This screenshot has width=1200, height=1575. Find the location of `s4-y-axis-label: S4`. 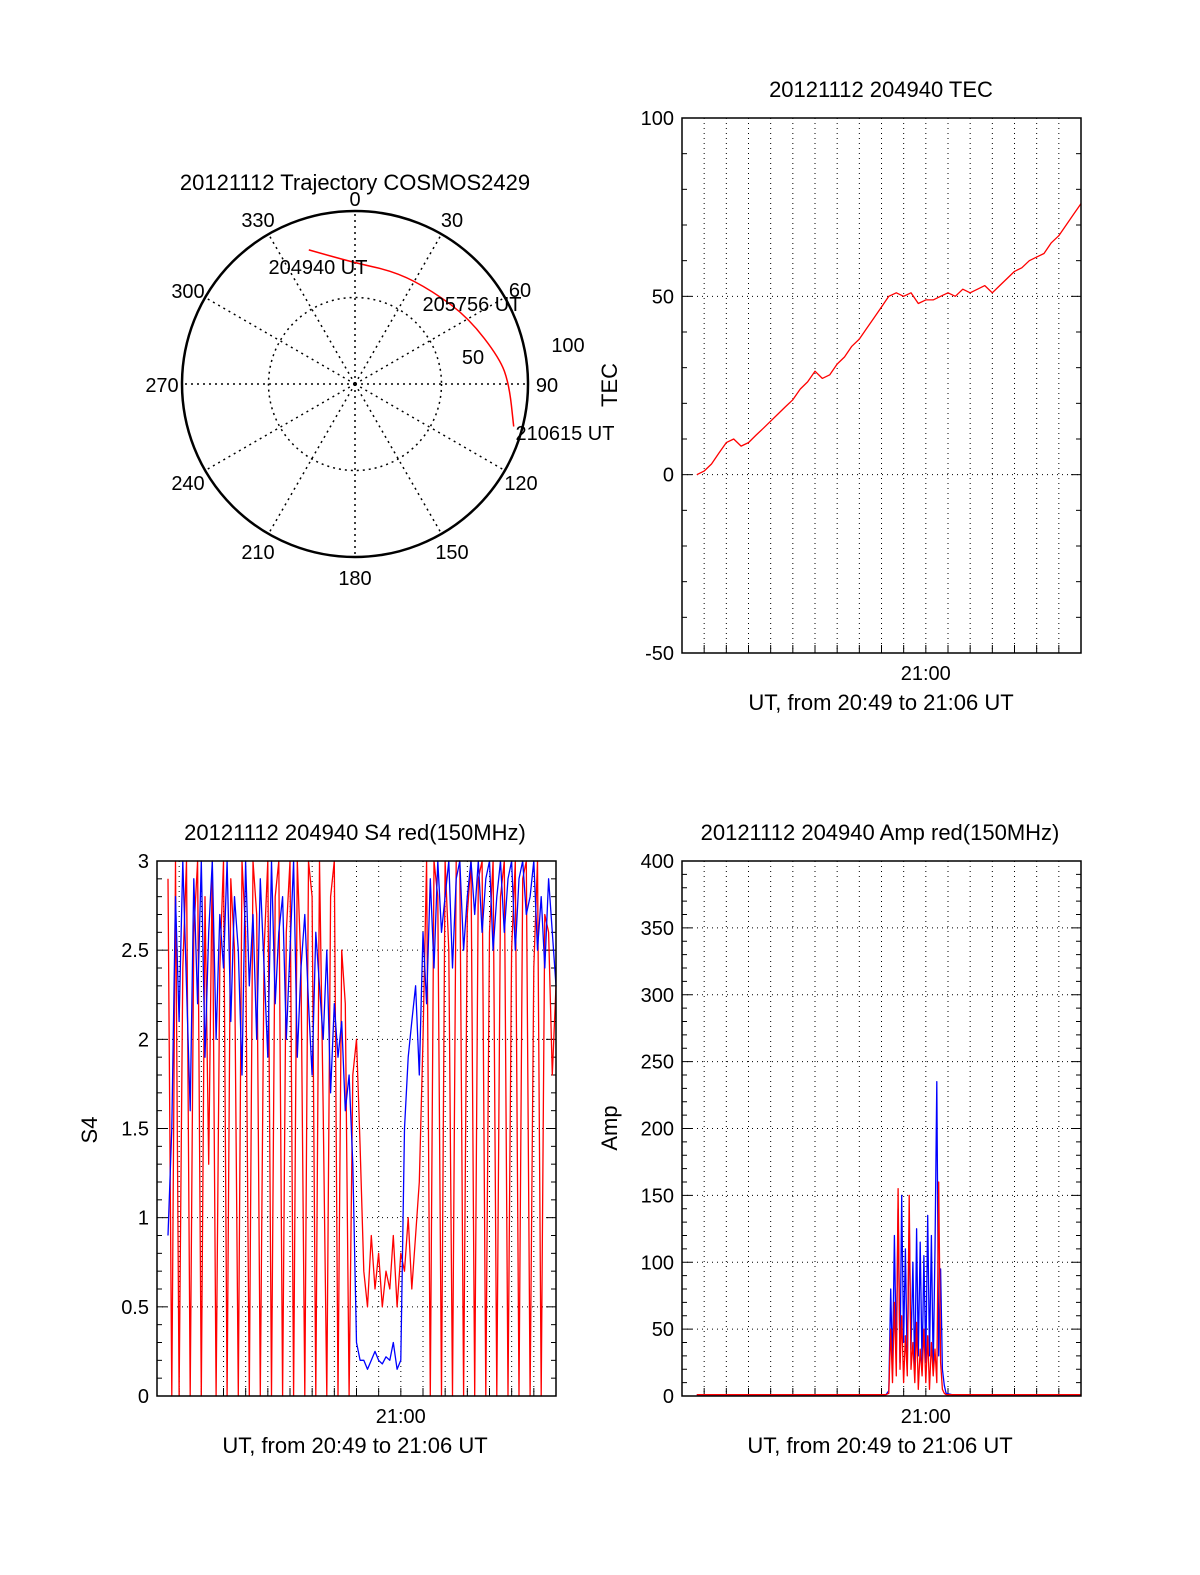

s4-y-axis-label: S4 is located at coordinates (89, 1130).